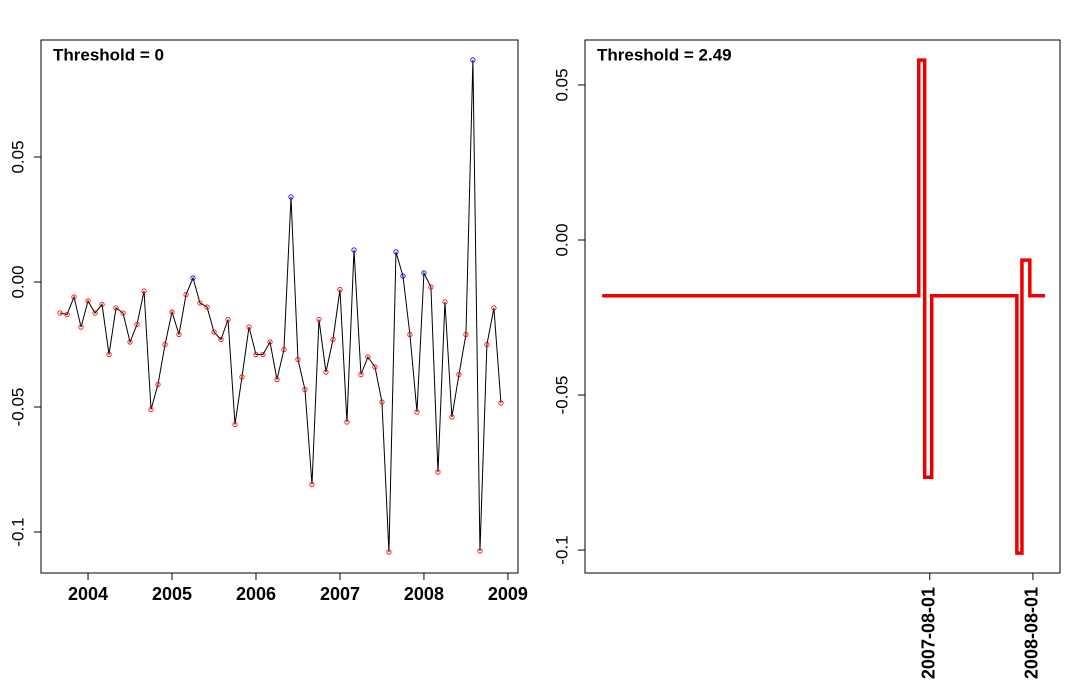  I want to click on x-tick-label: 2005, so click(172, 594).